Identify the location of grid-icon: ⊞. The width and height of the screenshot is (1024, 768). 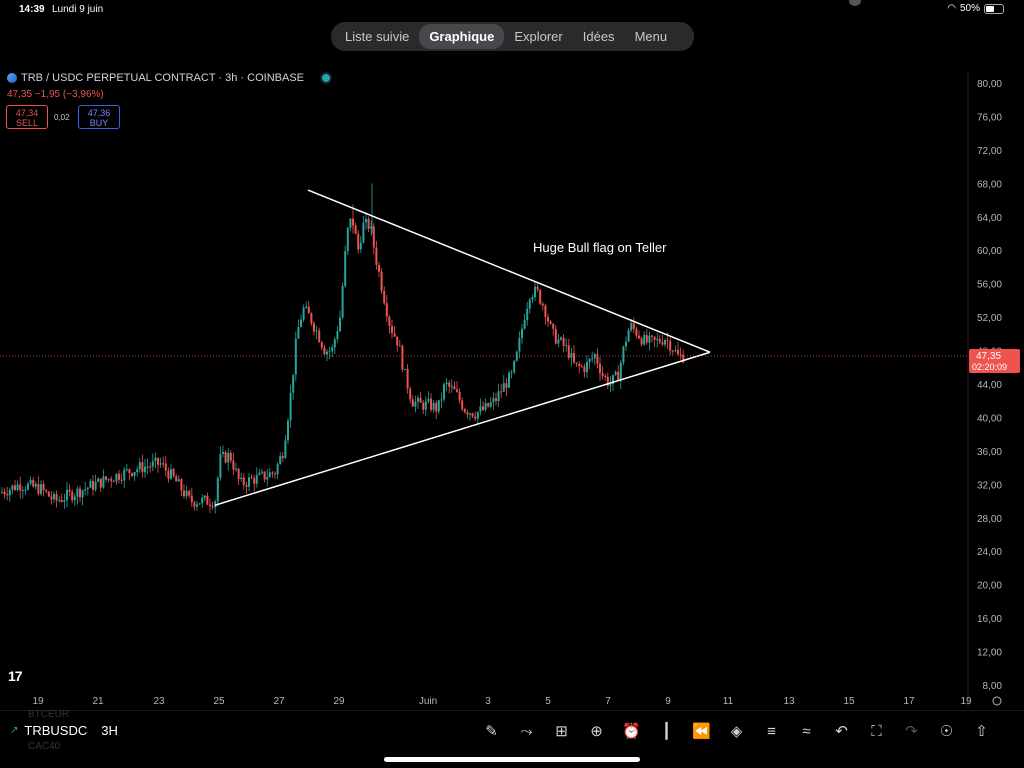
(561, 731).